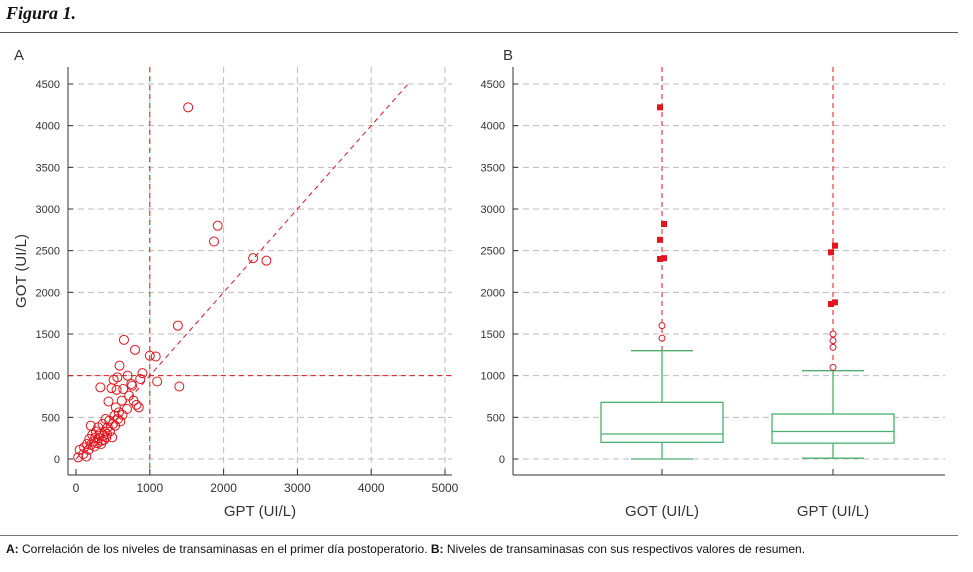 This screenshot has width=973, height=572. Describe the element at coordinates (445, 488) in the screenshot. I see `x-tick-label: 5000` at that location.